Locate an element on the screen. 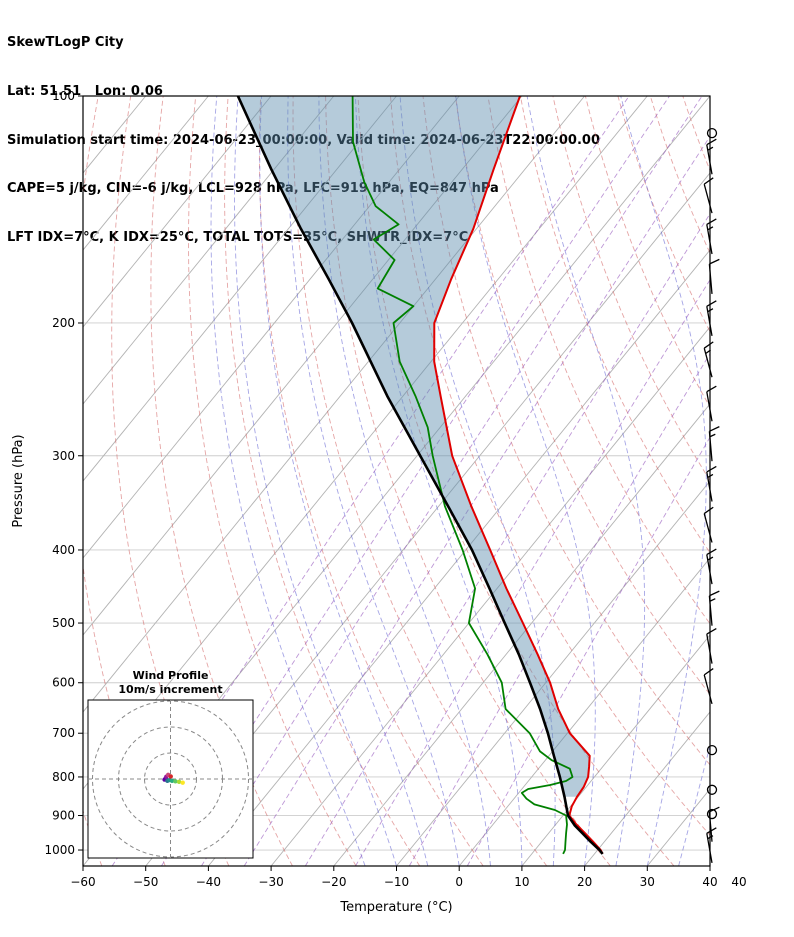  y-tick-label: 800 is located at coordinates (63, 777).